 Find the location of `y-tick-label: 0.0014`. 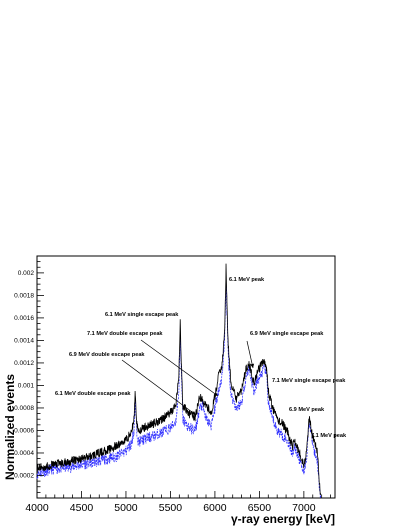

y-tick-label: 0.0014 is located at coordinates (24, 341).